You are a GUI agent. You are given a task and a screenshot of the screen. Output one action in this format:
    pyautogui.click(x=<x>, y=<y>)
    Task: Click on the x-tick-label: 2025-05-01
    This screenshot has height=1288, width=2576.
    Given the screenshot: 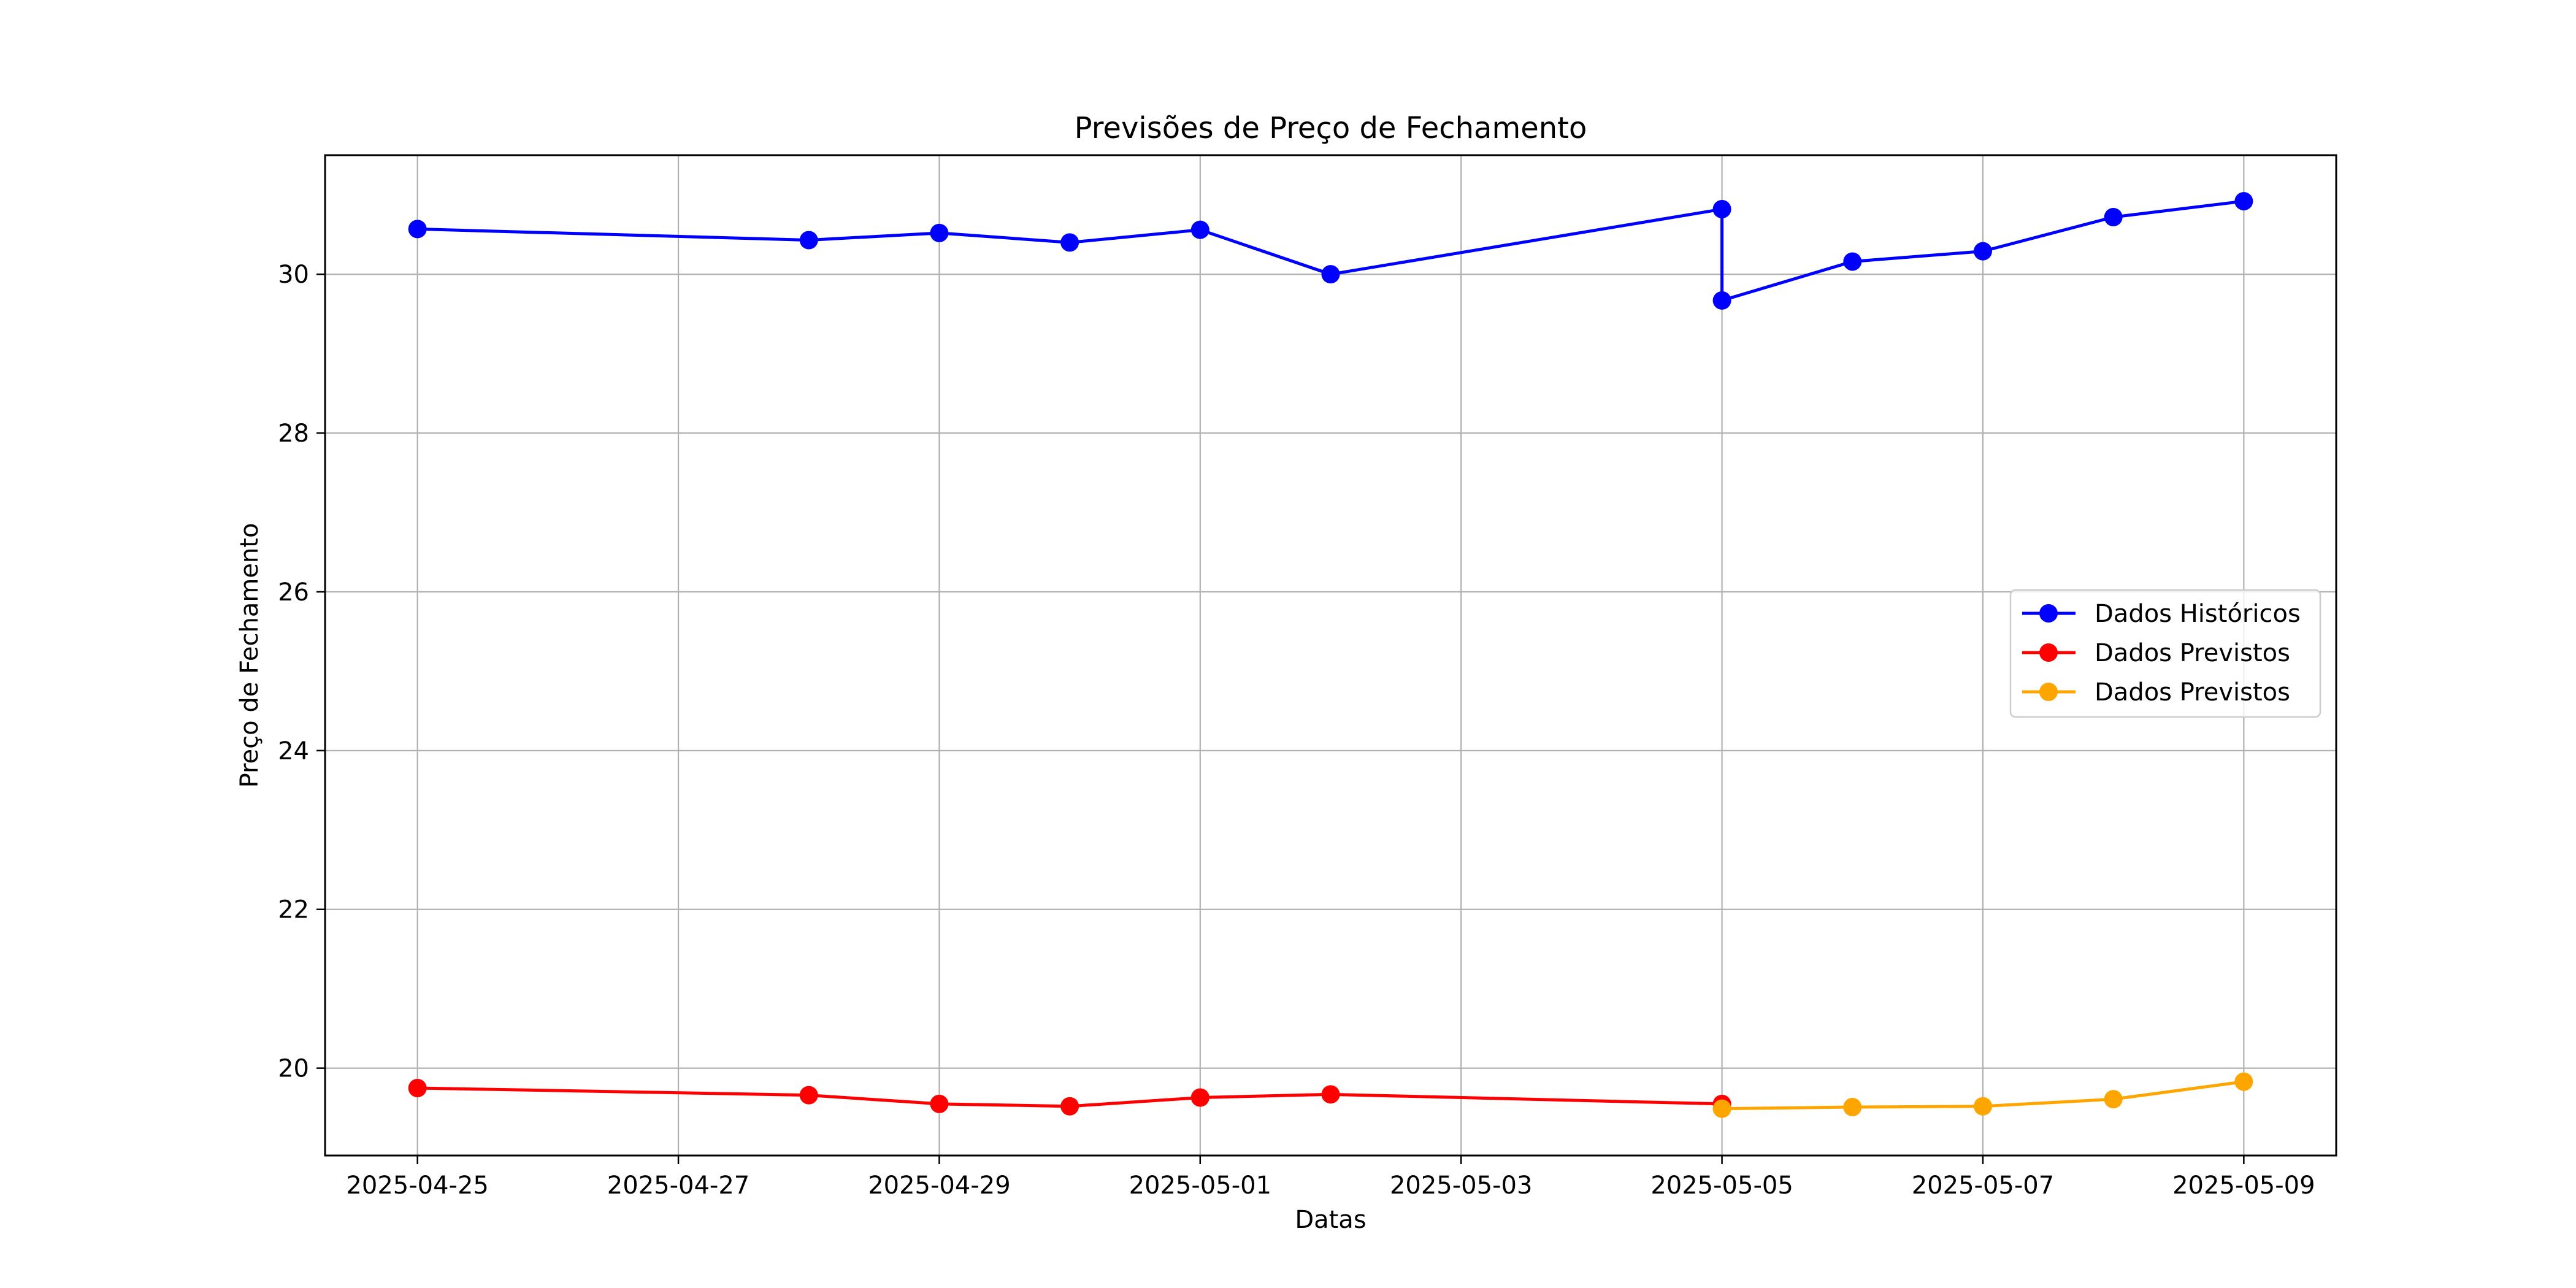 What is the action you would take?
    pyautogui.click(x=1200, y=1185)
    